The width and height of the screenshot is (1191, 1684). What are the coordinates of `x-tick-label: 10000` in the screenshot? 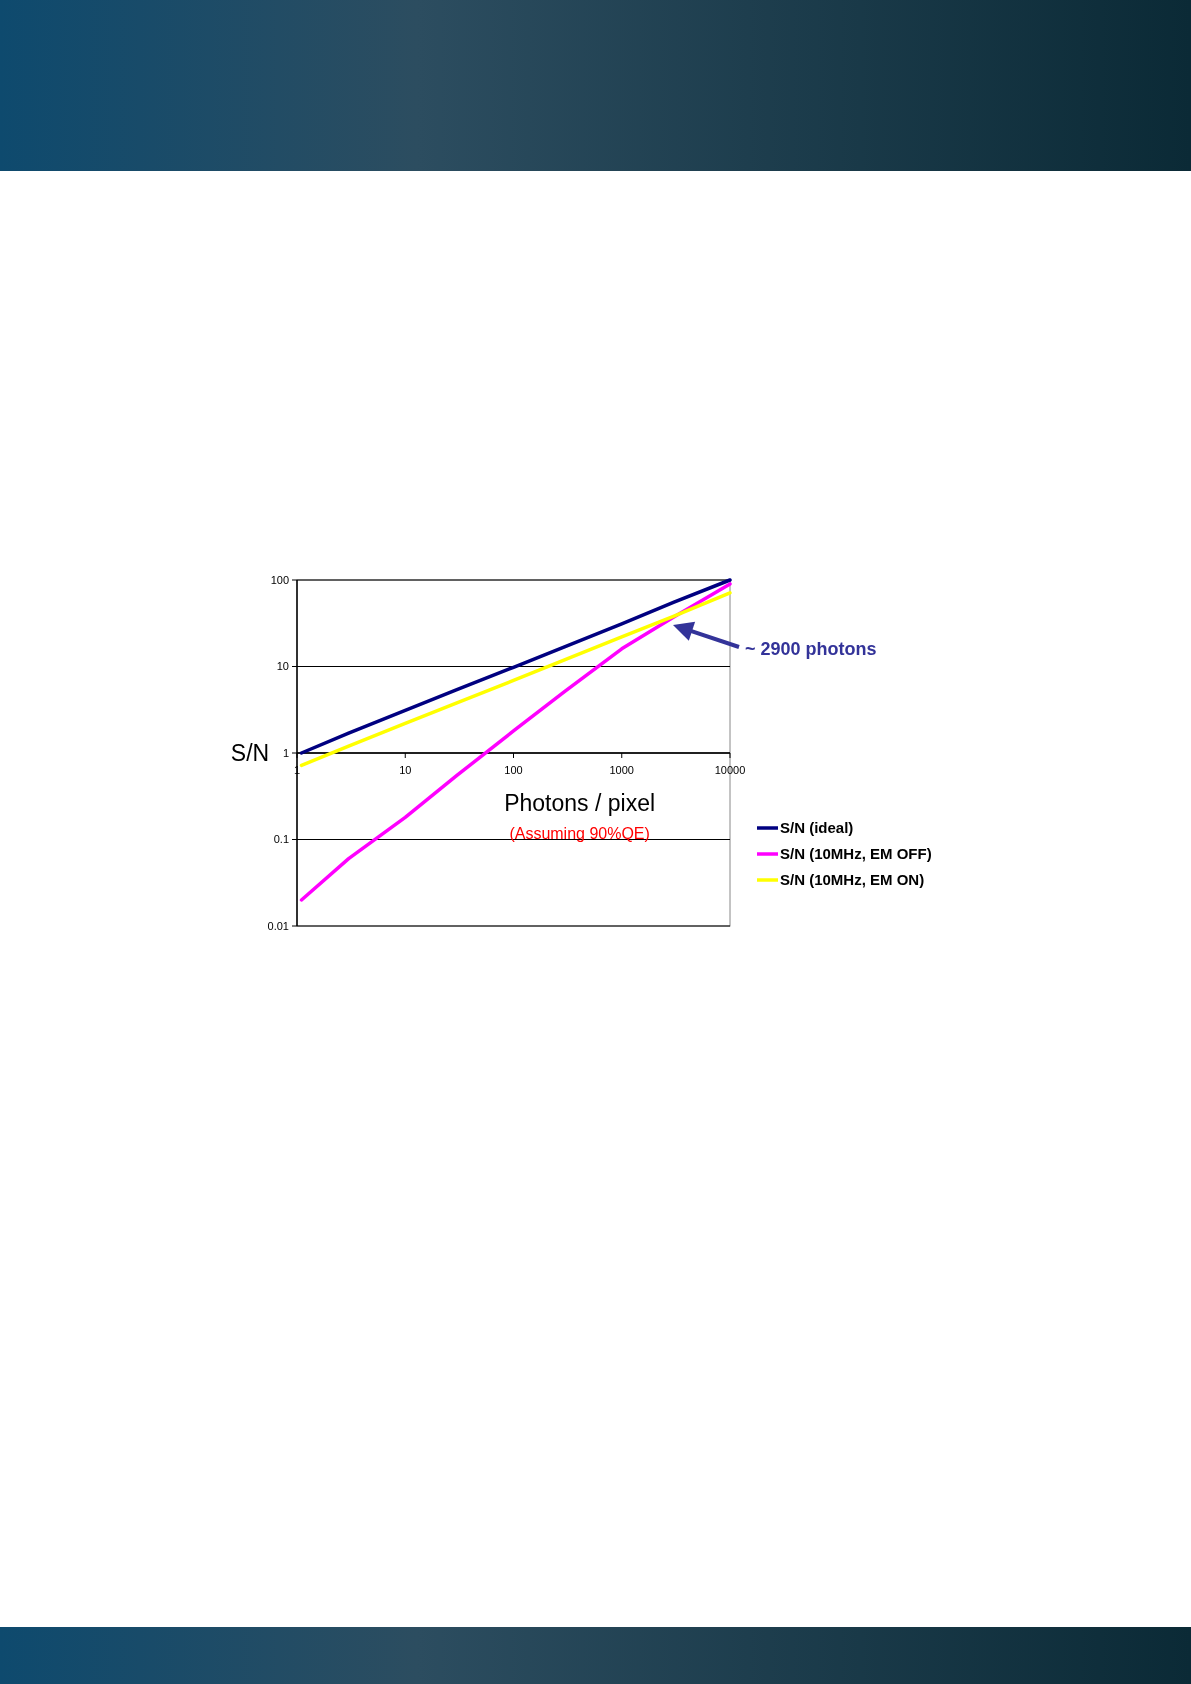 It's located at (730, 770).